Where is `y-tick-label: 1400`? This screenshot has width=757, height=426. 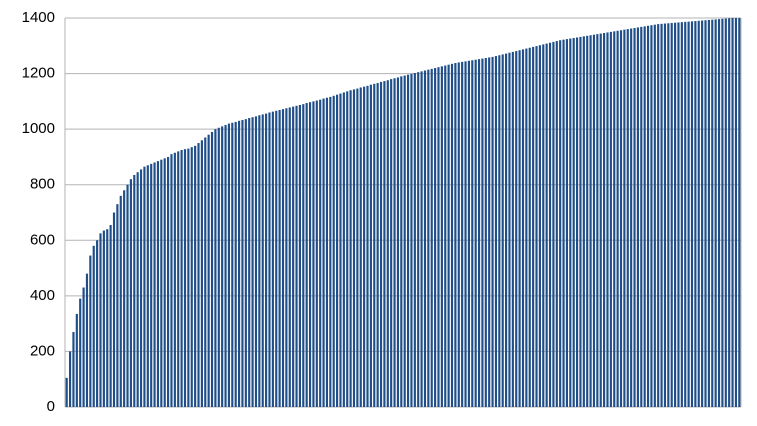
y-tick-label: 1400 is located at coordinates (38, 17).